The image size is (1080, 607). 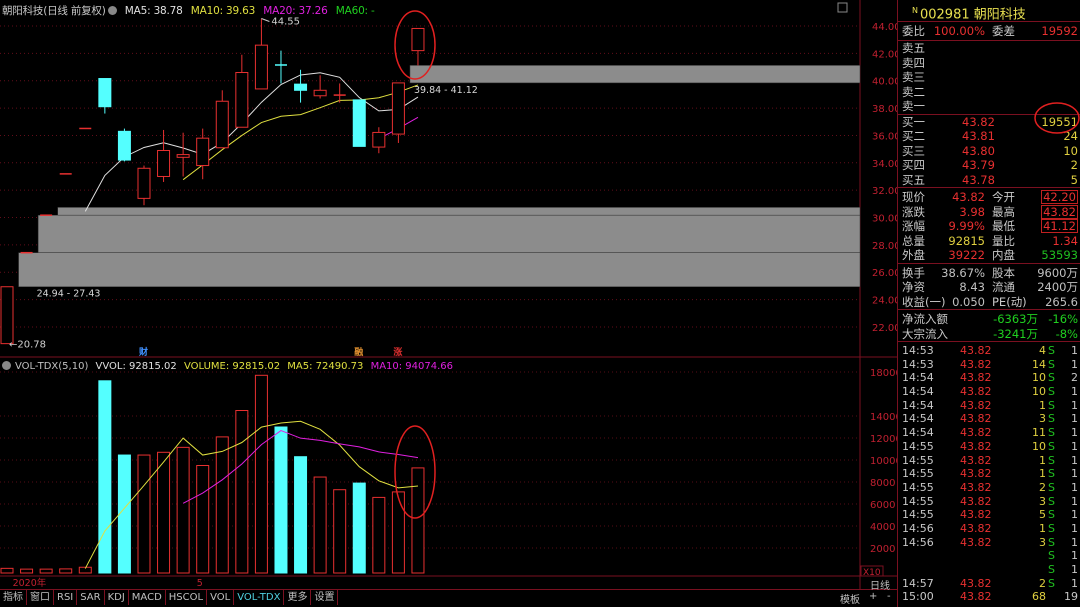 What do you see at coordinates (918, 597) in the screenshot?
I see `trade-time: 15:00` at bounding box center [918, 597].